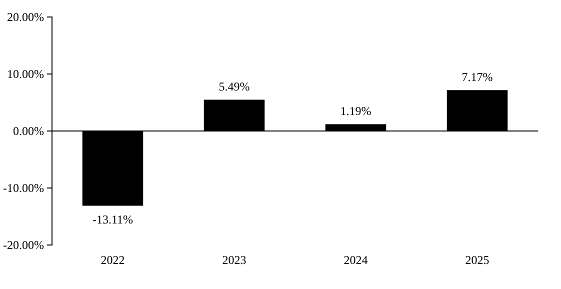 The height and width of the screenshot is (289, 561). Describe the element at coordinates (23, 187) in the screenshot. I see `y-tick-label: -10.00%` at that location.